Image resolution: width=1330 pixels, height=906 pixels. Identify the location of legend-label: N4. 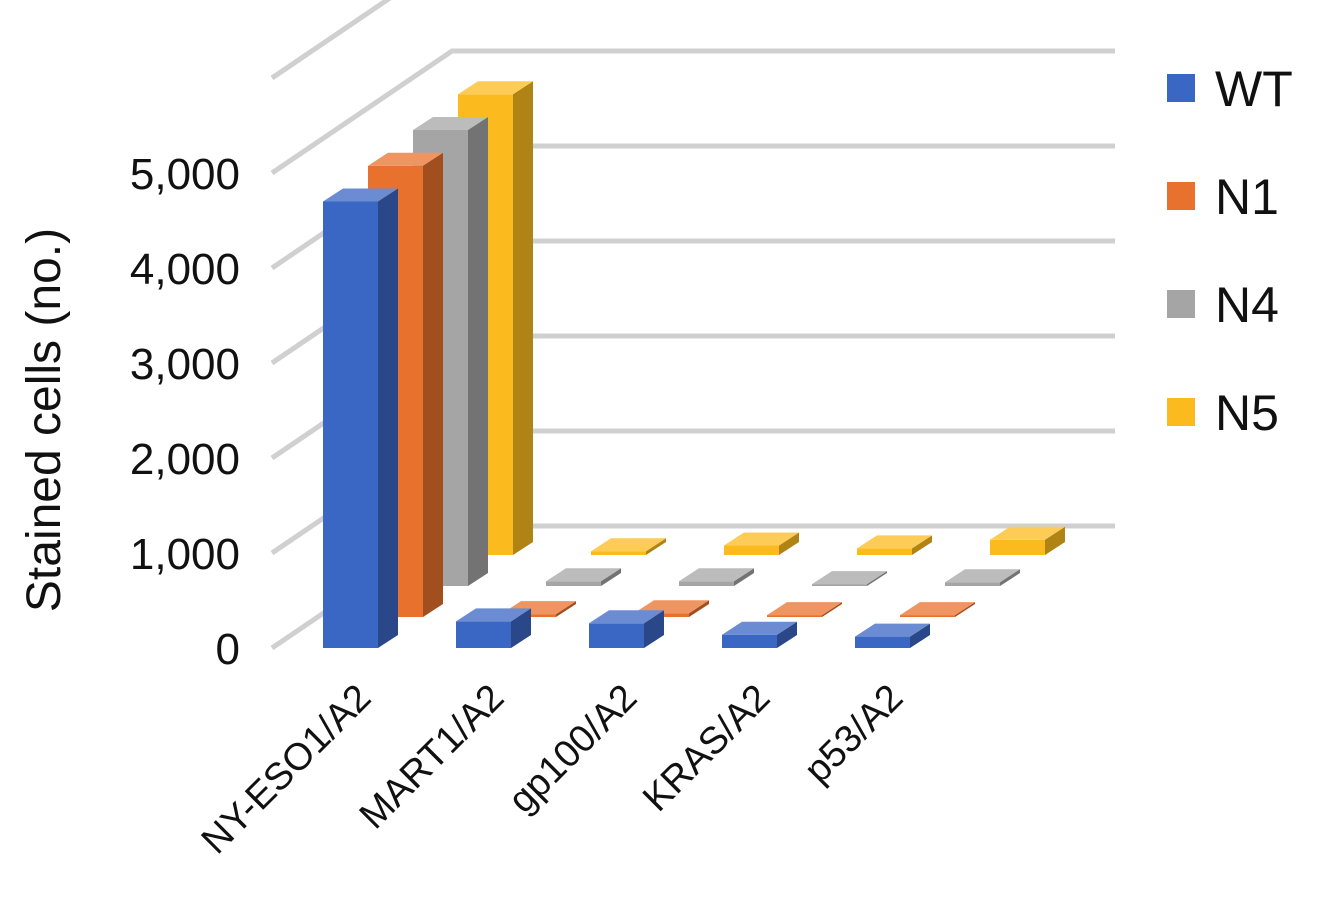
(1247, 305).